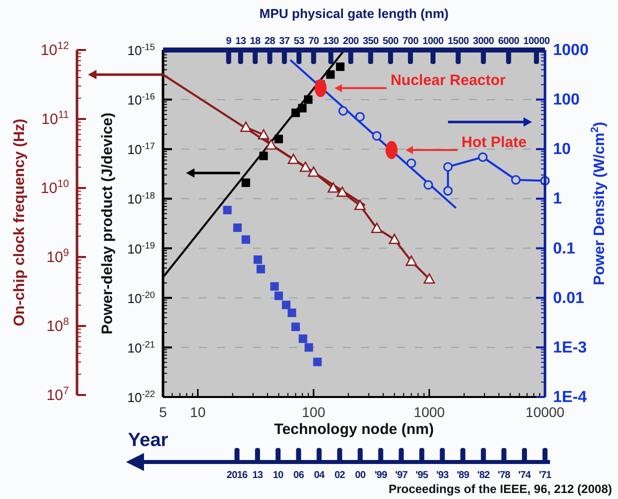 The height and width of the screenshot is (499, 618). Describe the element at coordinates (381, 475) in the screenshot. I see `text: '99` at that location.